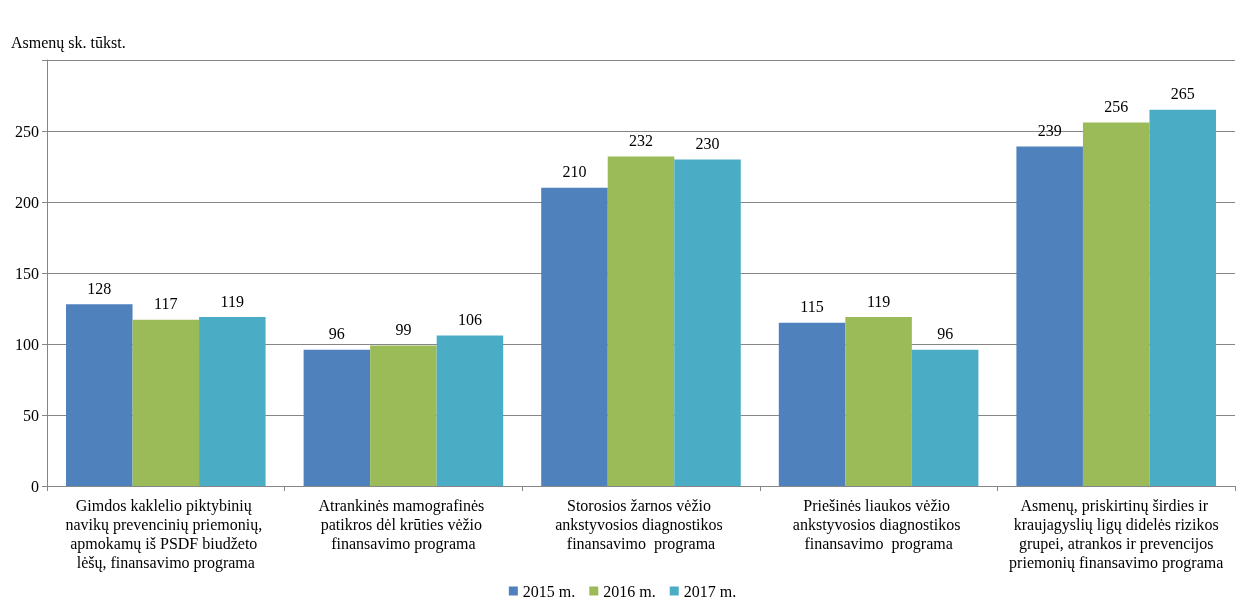  Describe the element at coordinates (403, 329) in the screenshot. I see `data-label: 99` at that location.